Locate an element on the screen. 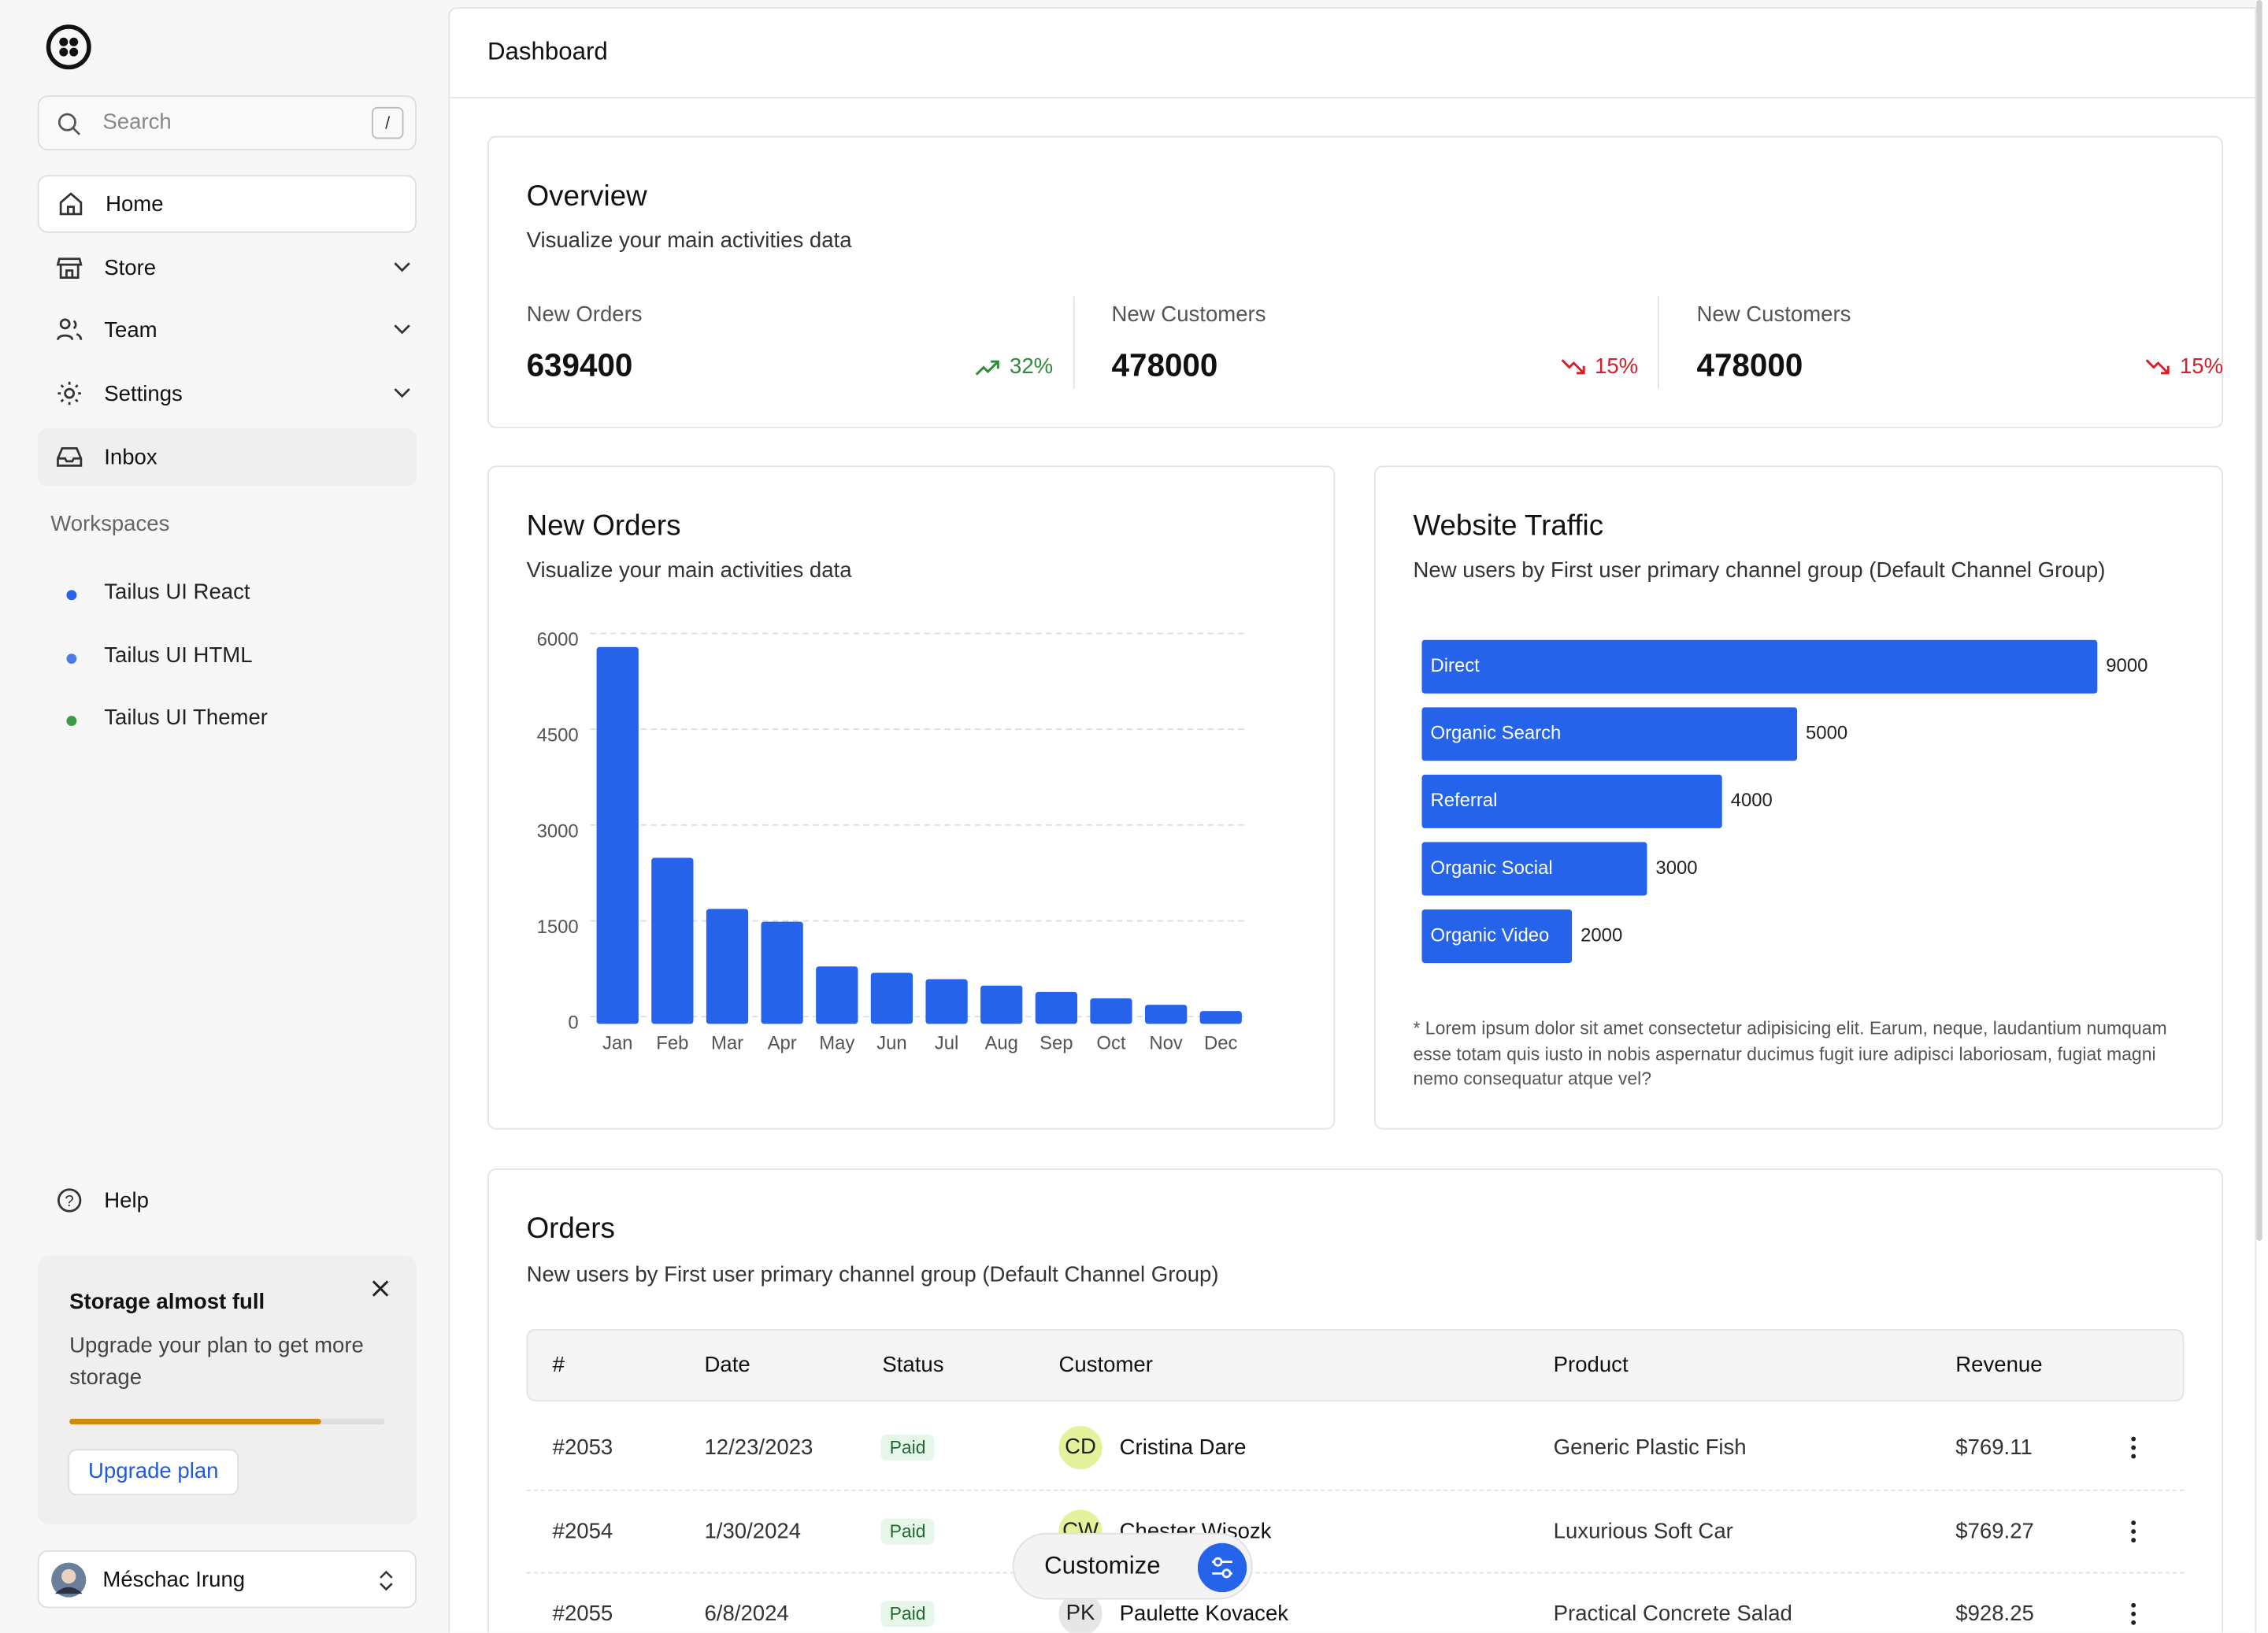 The image size is (2268, 1633). x-tick-label: Dec is located at coordinates (1221, 1042).